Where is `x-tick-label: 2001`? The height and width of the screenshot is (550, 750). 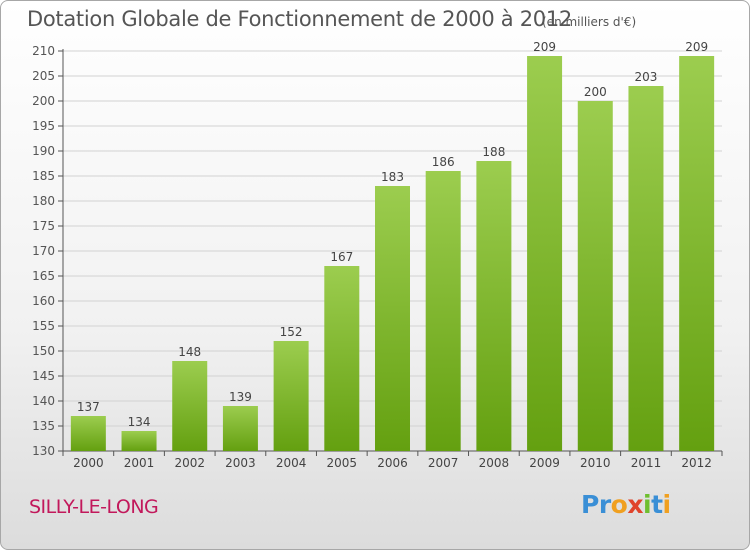 x-tick-label: 2001 is located at coordinates (139, 463).